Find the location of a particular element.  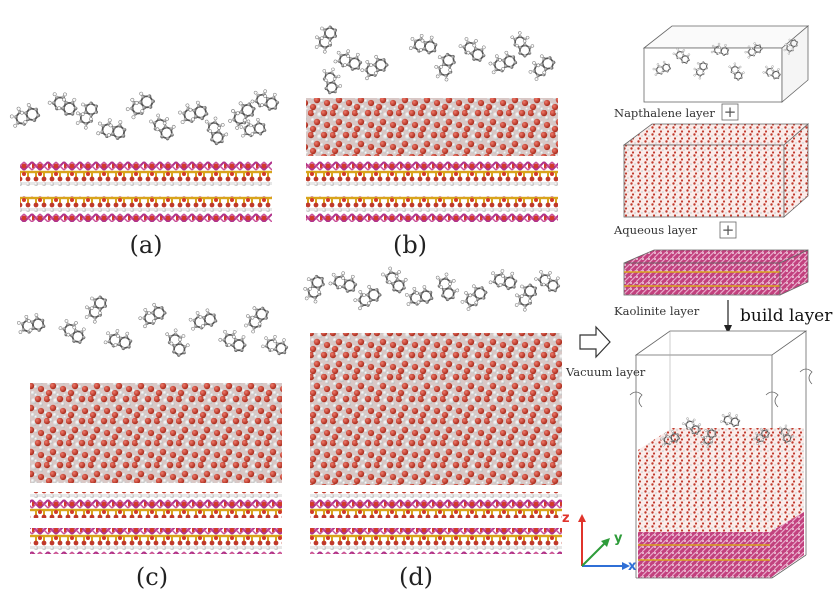

kaolinite-layer-label: Kaolinite layer is located at coordinates (657, 311).